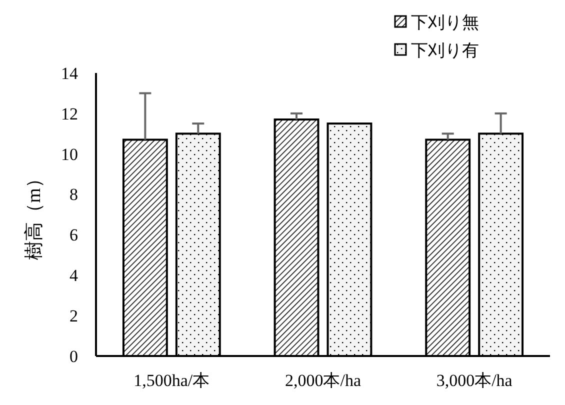 The image size is (565, 405). What do you see at coordinates (445, 50) in the screenshot?
I see `legend-label: 下刈り有` at bounding box center [445, 50].